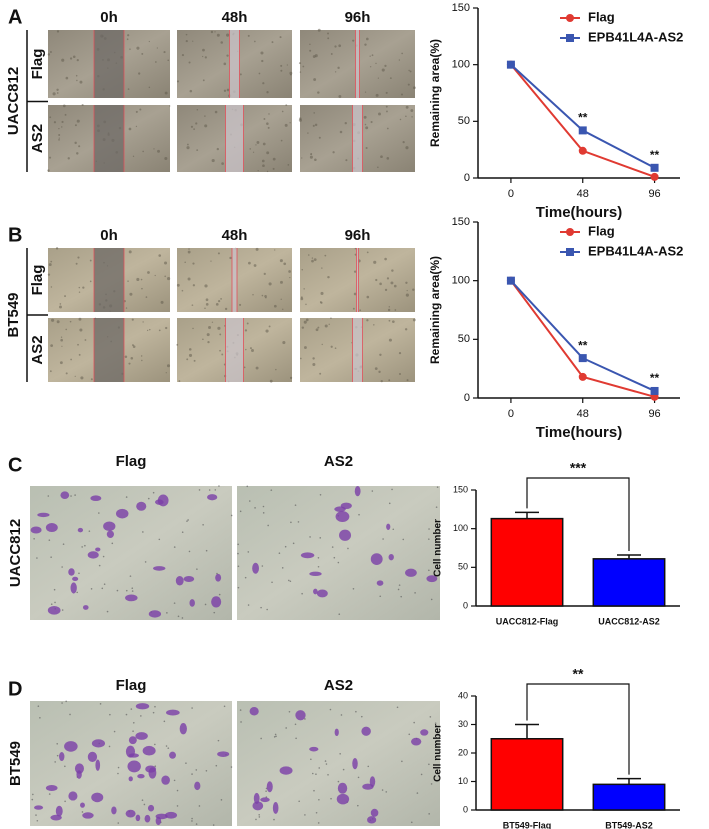  What do you see at coordinates (13, 101) in the screenshot?
I see `cell-line-label: UACC812` at bounding box center [13, 101].